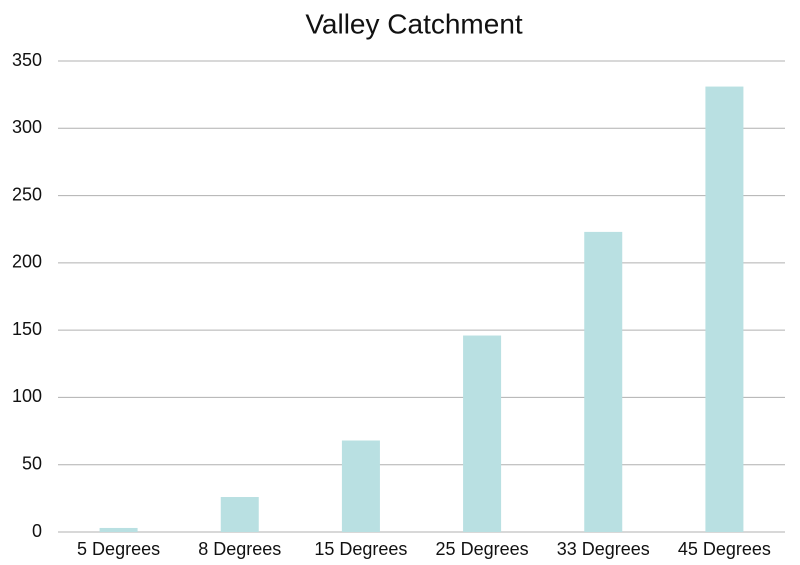  Describe the element at coordinates (27, 396) in the screenshot. I see `y-tick-label: 100` at that location.